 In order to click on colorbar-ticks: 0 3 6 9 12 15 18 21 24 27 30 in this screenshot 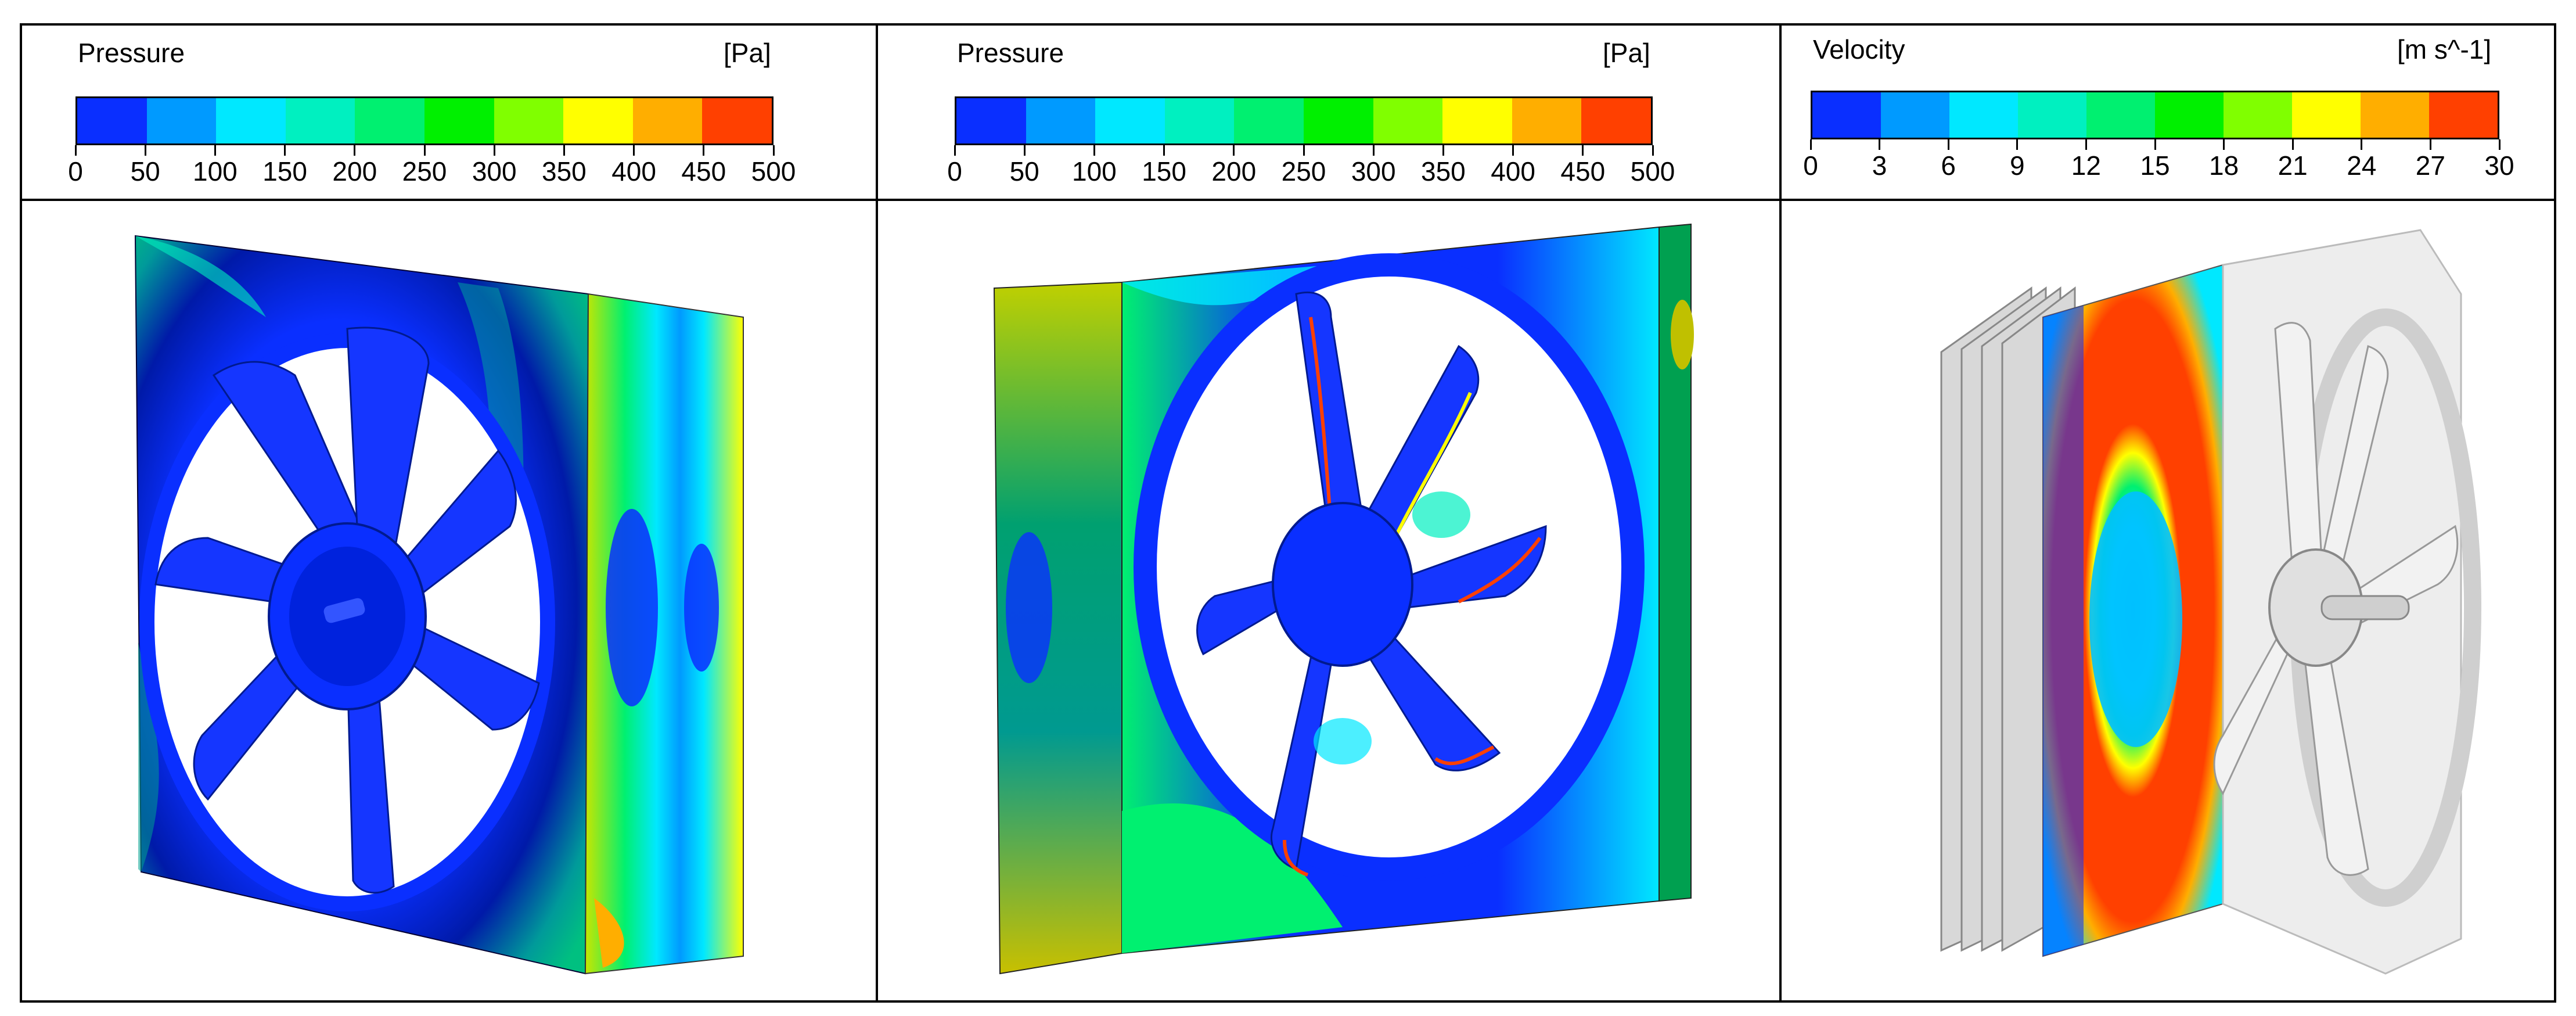, I will do `click(2158, 160)`.